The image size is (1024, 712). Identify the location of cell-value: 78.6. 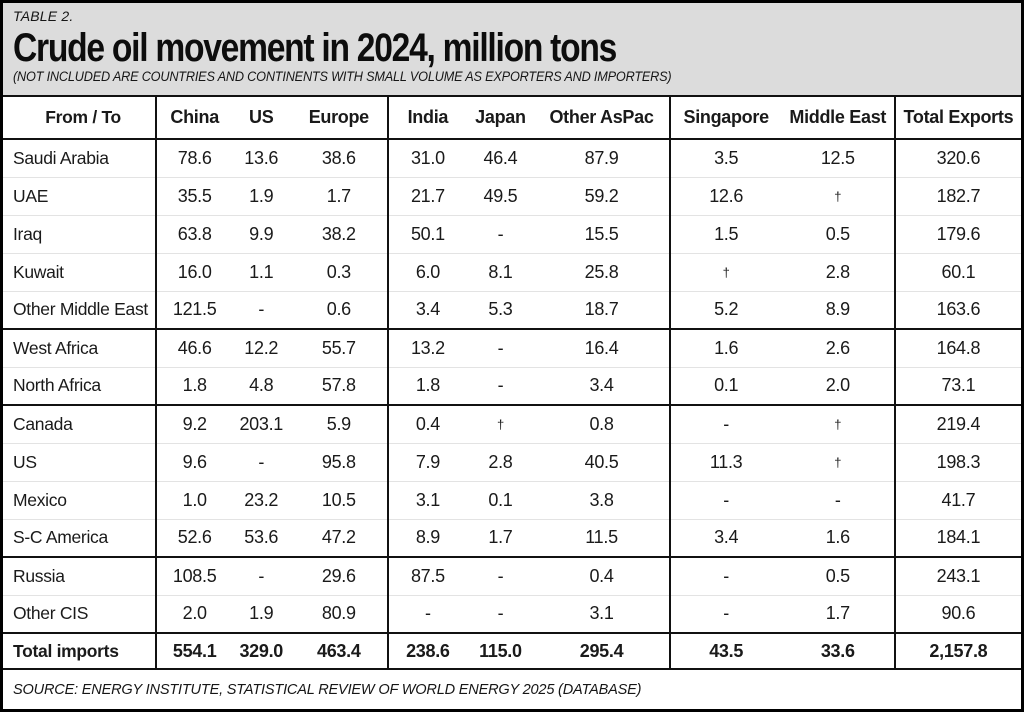
(194, 158).